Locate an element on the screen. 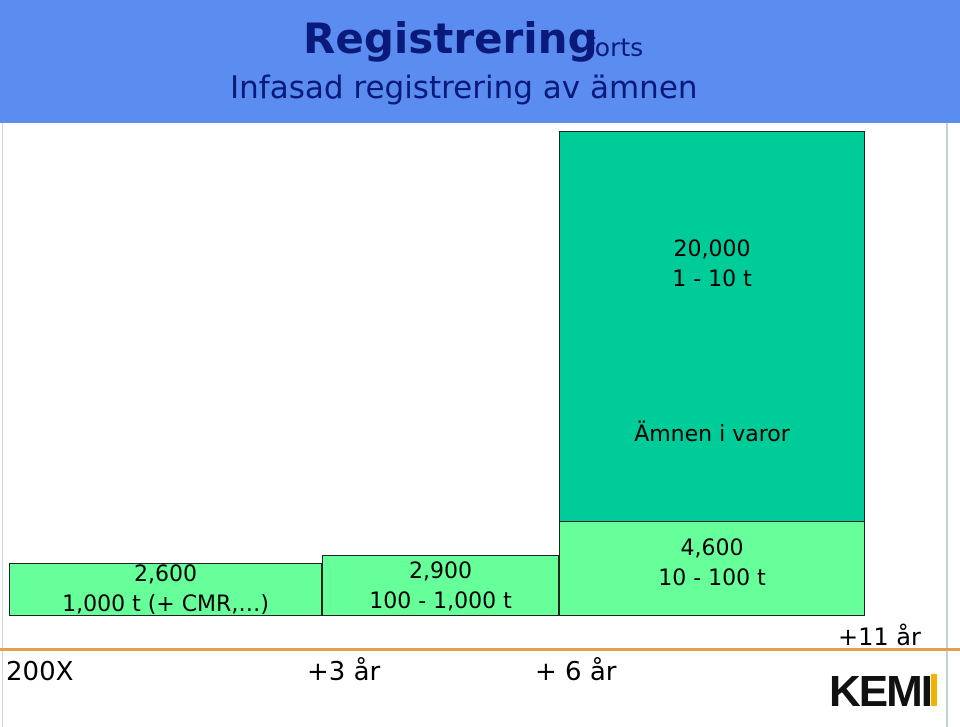 This screenshot has height=727, width=960. timeline-axis is located at coordinates (480, 649).